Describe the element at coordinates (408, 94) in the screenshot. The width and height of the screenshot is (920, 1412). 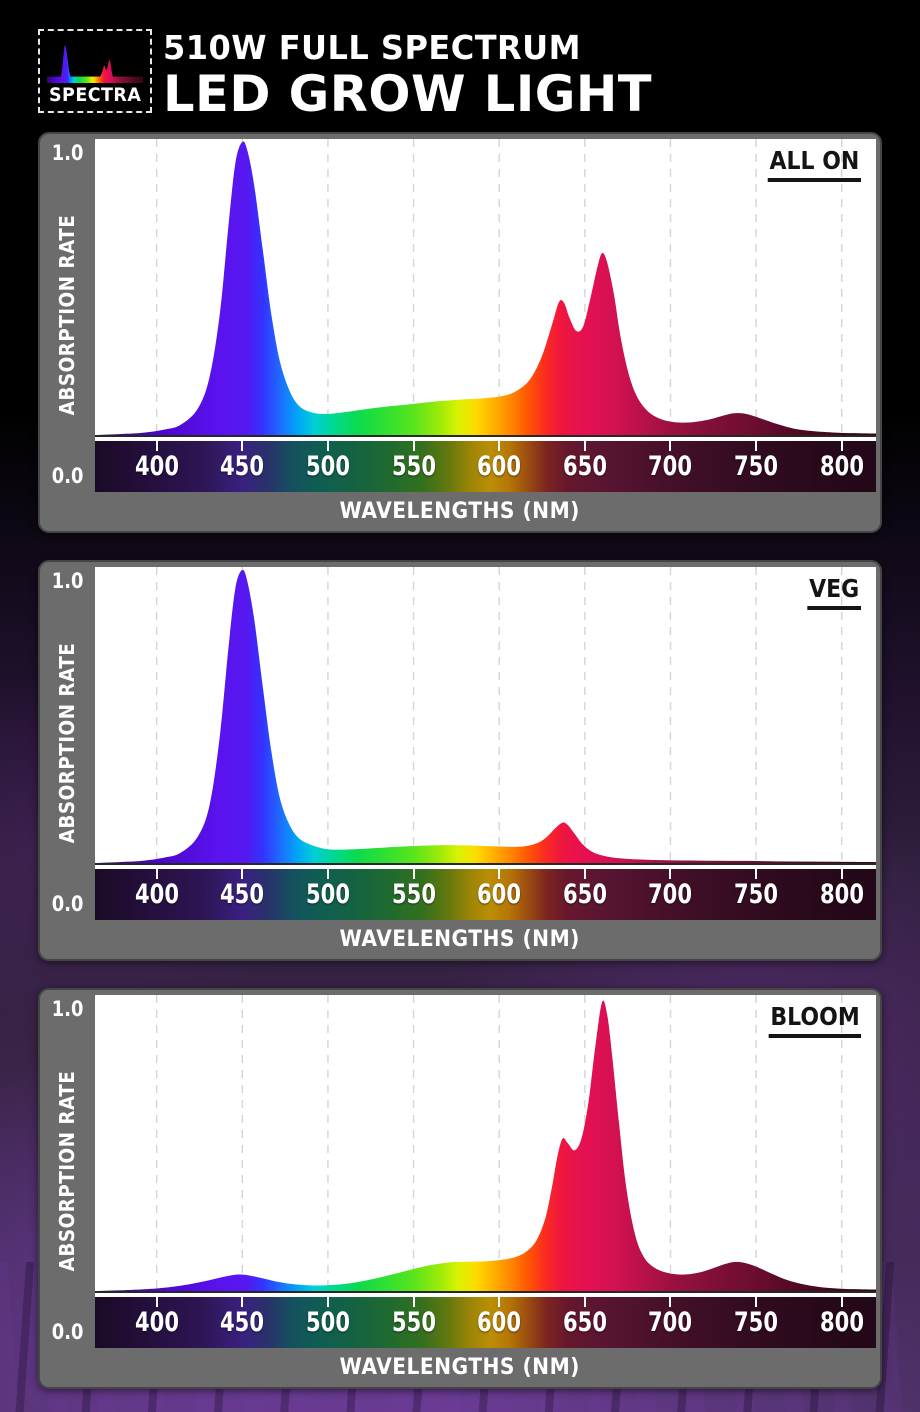
I see `title-line2: LED GROW LIGHT` at that location.